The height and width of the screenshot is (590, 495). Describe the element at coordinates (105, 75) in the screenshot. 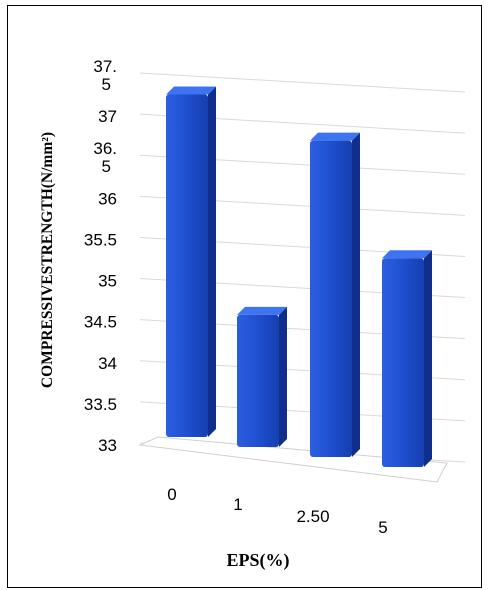

I see `y-tick-label: 37. 5` at that location.